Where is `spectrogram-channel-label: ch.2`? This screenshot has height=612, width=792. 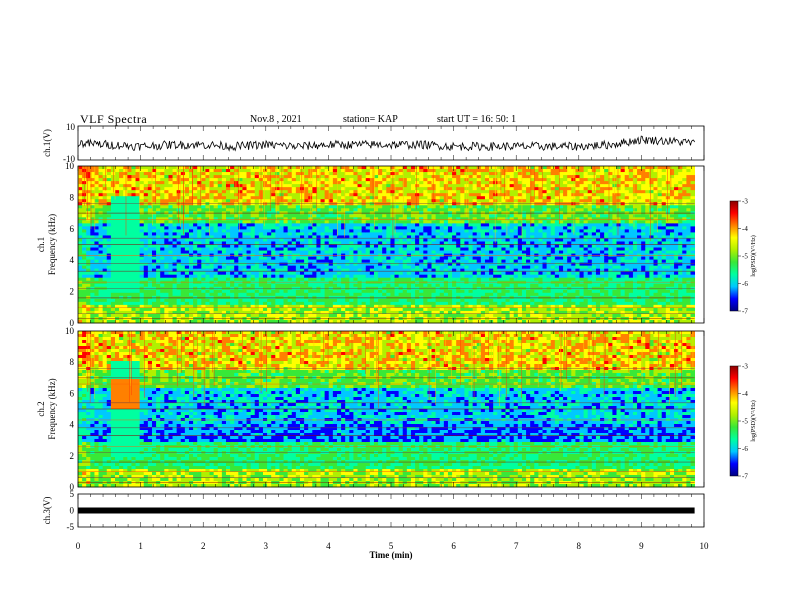 spectrogram-channel-label: ch.2 is located at coordinates (41, 408).